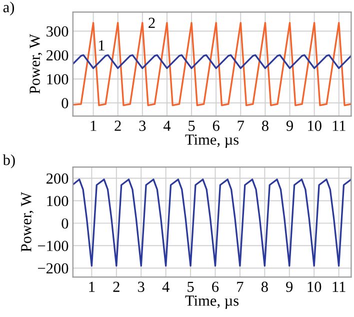 The image size is (354, 317). What do you see at coordinates (57, 31) in the screenshot?
I see `y-tick-label: 300` at bounding box center [57, 31].